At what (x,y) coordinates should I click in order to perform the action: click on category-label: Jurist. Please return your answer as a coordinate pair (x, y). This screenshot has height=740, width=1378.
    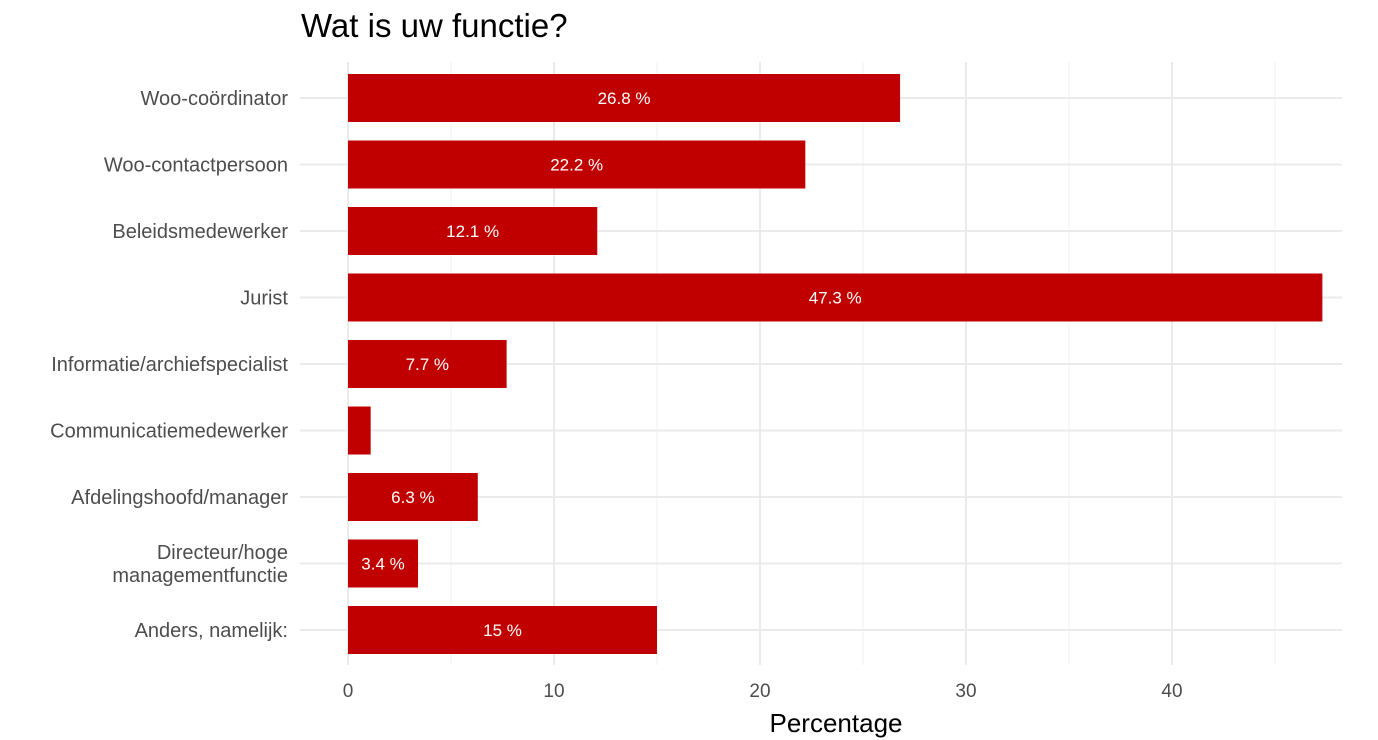
    Looking at the image, I should click on (264, 299).